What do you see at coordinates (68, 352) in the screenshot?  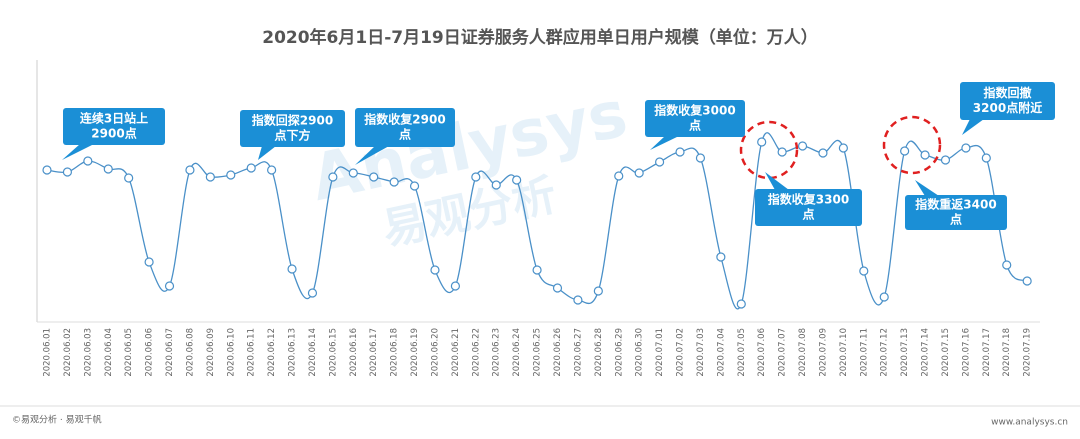 I see `x-tick-label: 2020.06.02` at bounding box center [68, 352].